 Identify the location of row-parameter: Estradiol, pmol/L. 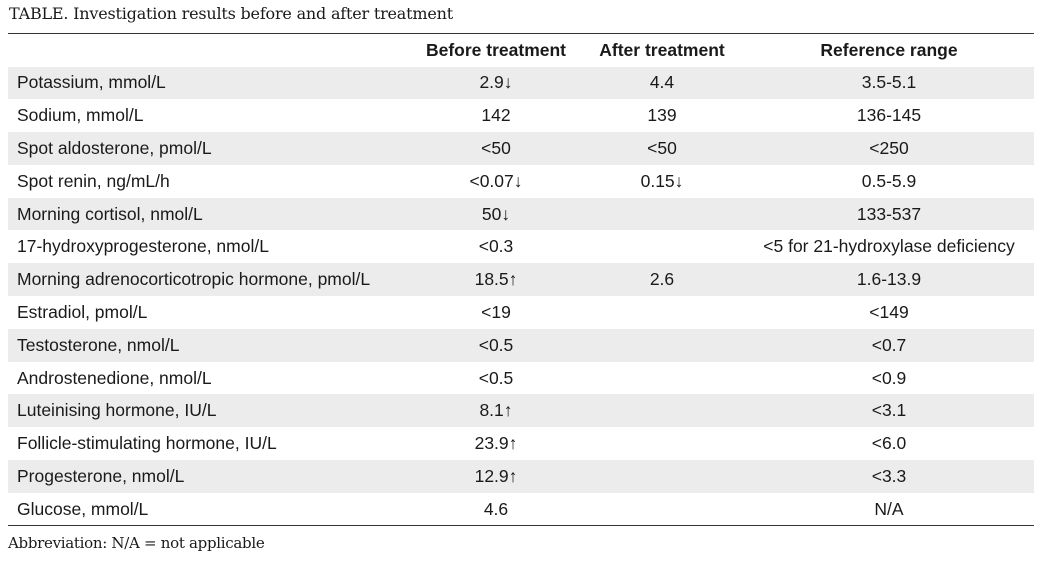
(82, 311).